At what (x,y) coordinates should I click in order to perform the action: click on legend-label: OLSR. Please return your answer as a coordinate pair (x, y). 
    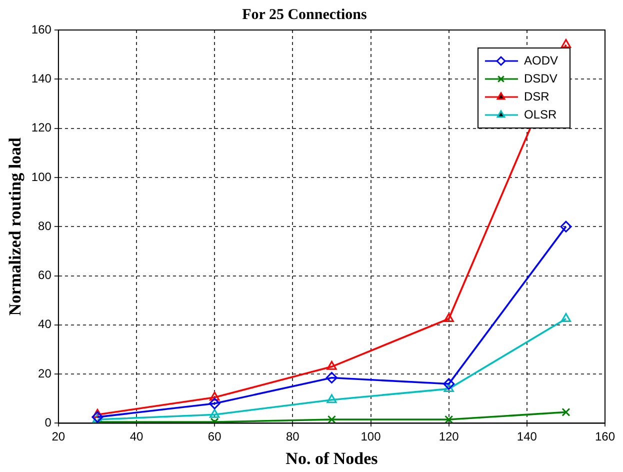
    Looking at the image, I should click on (541, 114).